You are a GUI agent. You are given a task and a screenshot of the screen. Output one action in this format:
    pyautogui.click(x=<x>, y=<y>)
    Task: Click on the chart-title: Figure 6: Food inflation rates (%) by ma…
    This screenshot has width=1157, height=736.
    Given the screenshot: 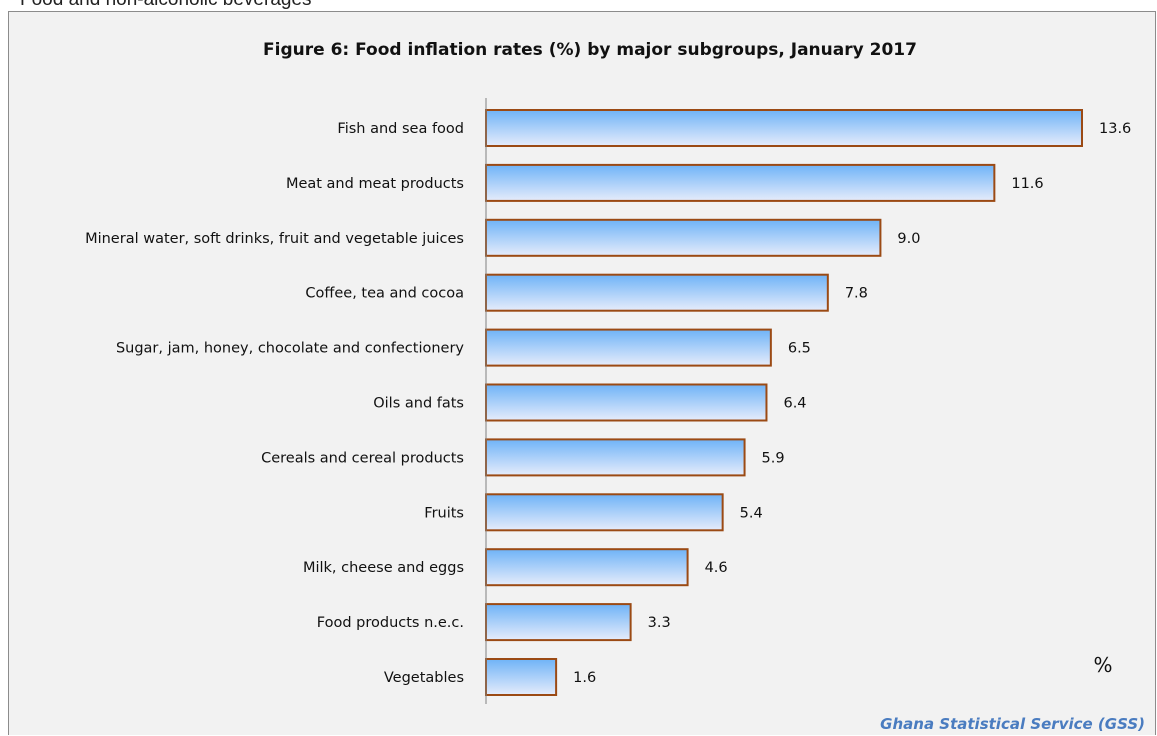 What is the action you would take?
    pyautogui.click(x=590, y=50)
    